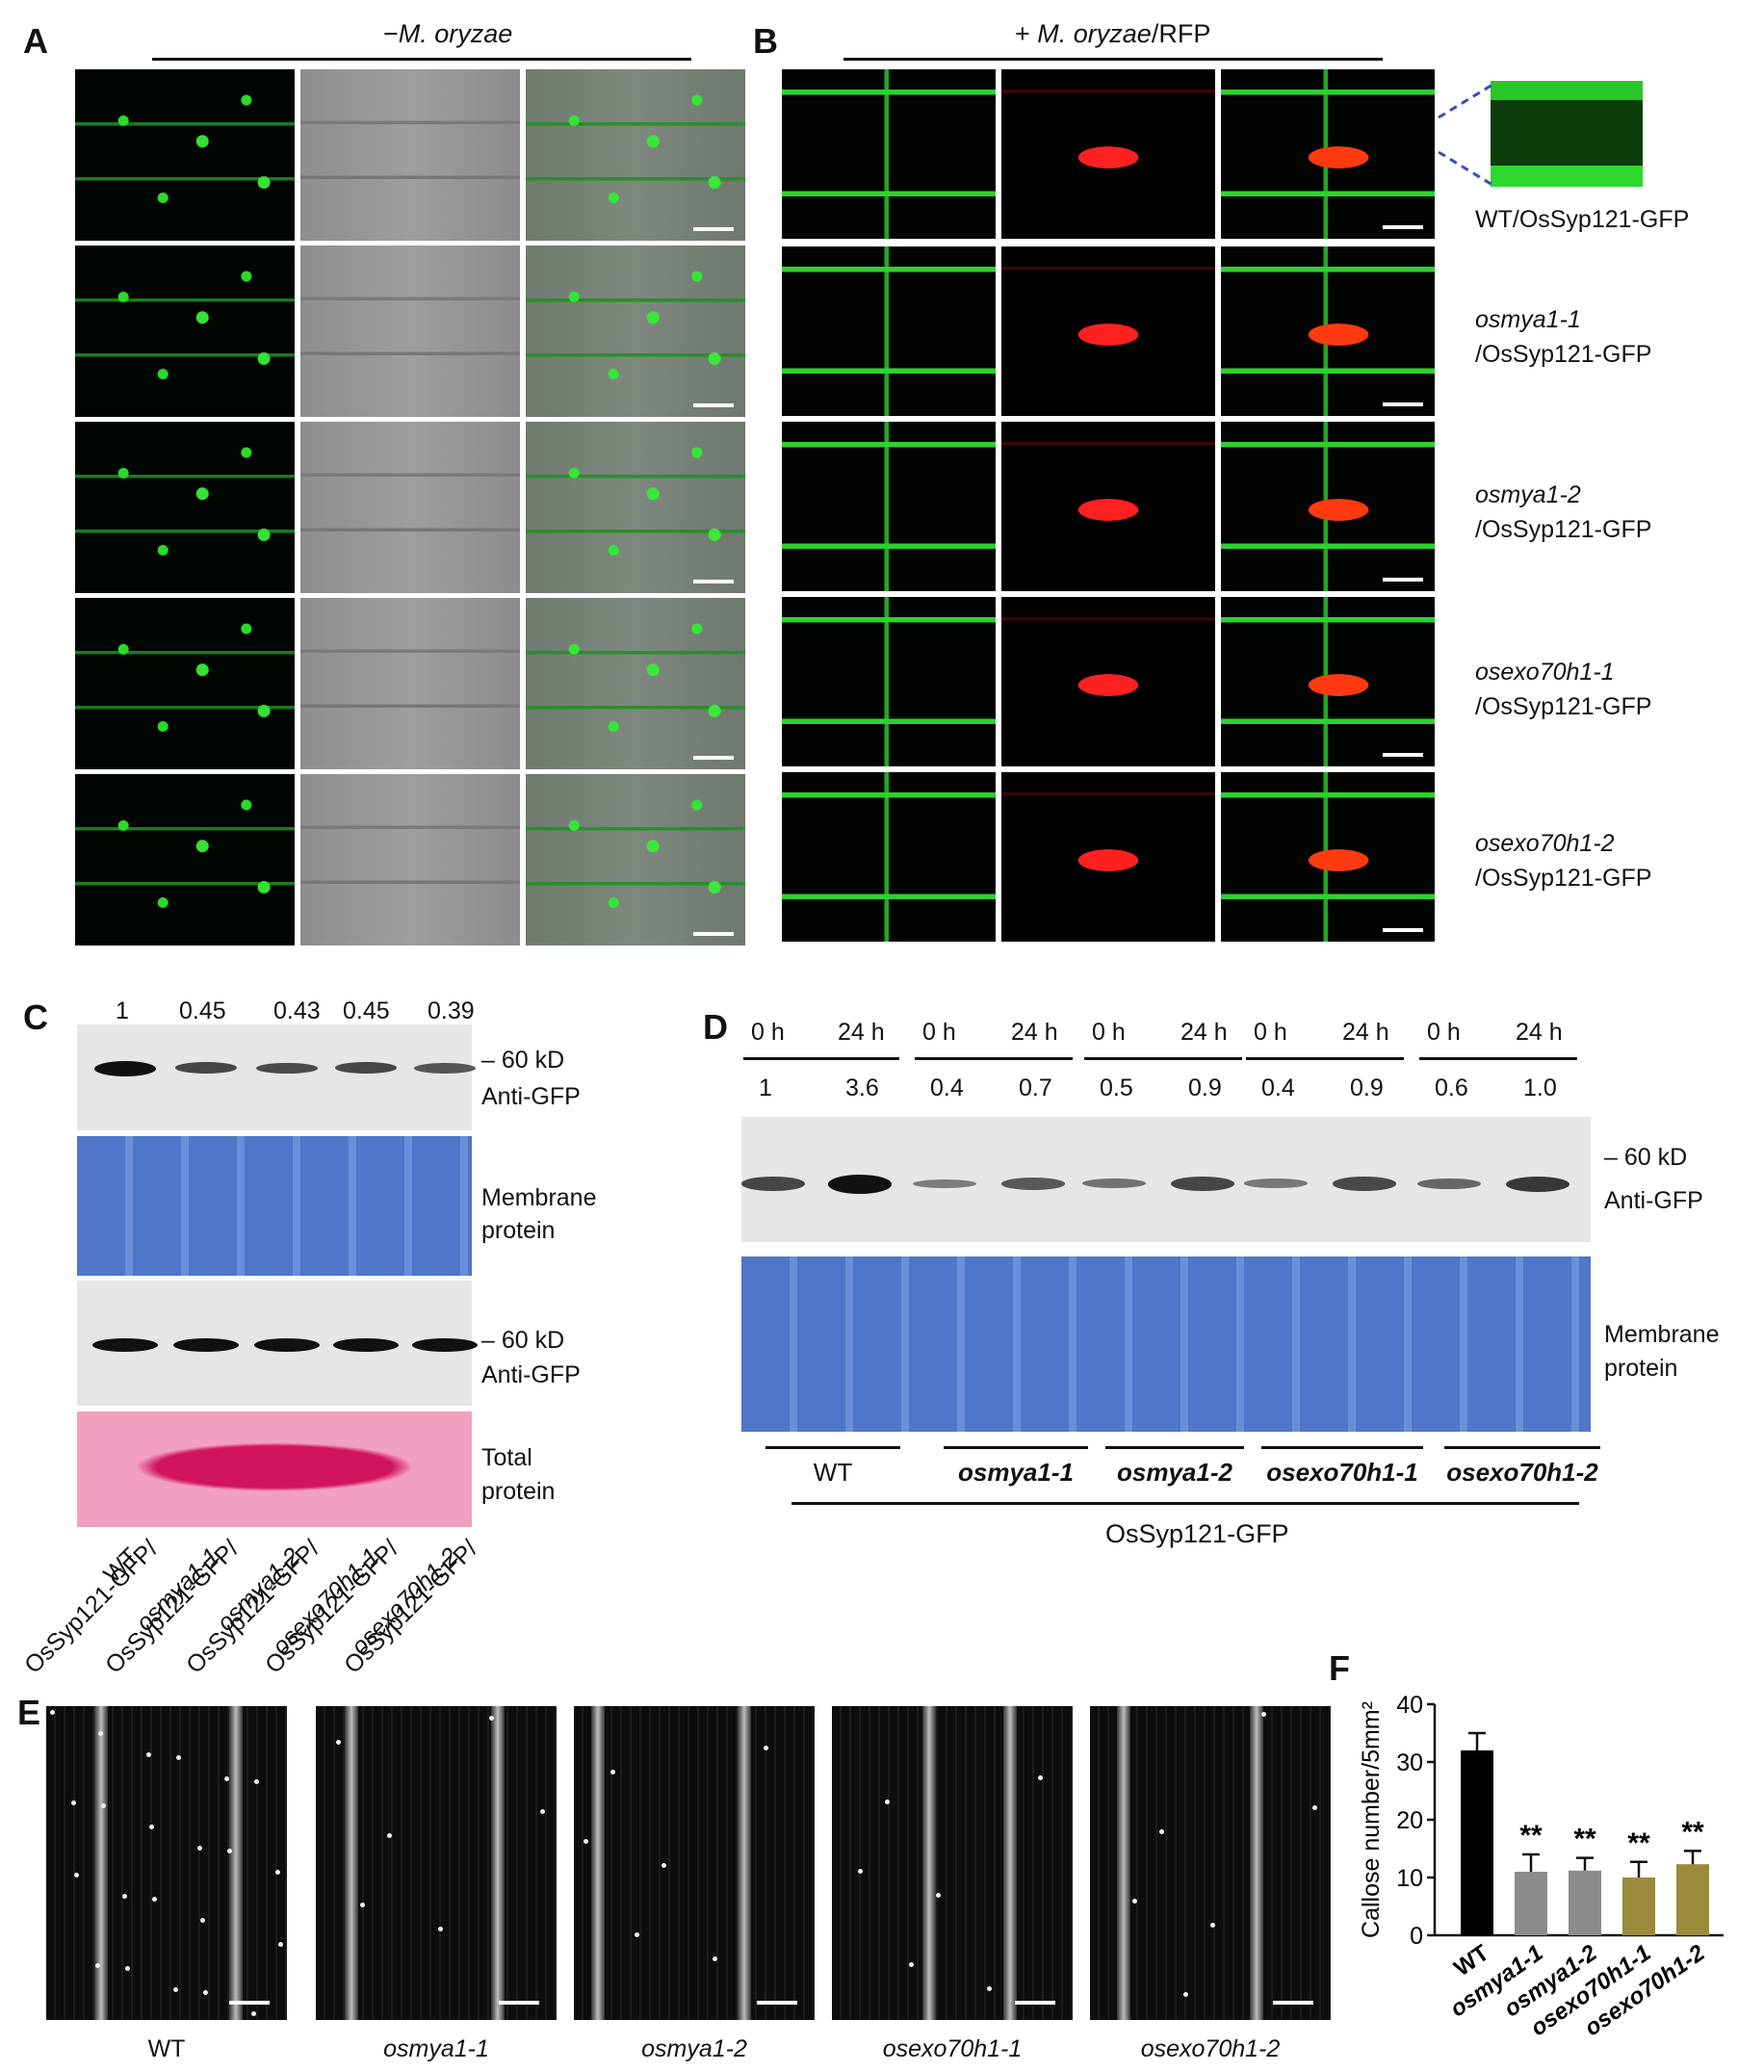 The width and height of the screenshot is (1764, 2072). I want to click on panel-a-image-r4-c3, so click(635, 683).